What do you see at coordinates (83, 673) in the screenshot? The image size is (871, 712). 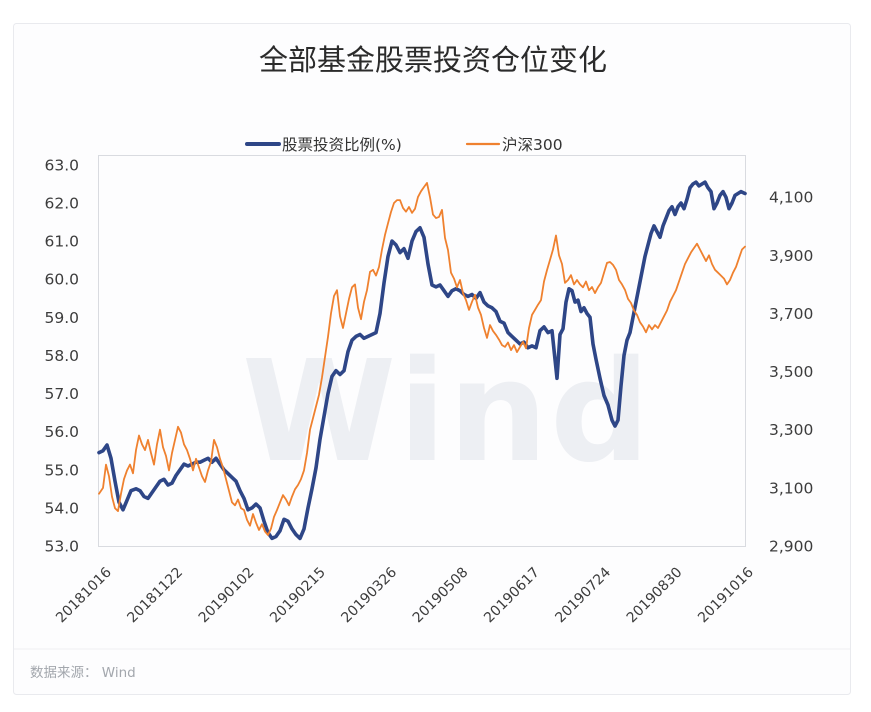 I see `data-source-label: 数据来源： Wind` at bounding box center [83, 673].